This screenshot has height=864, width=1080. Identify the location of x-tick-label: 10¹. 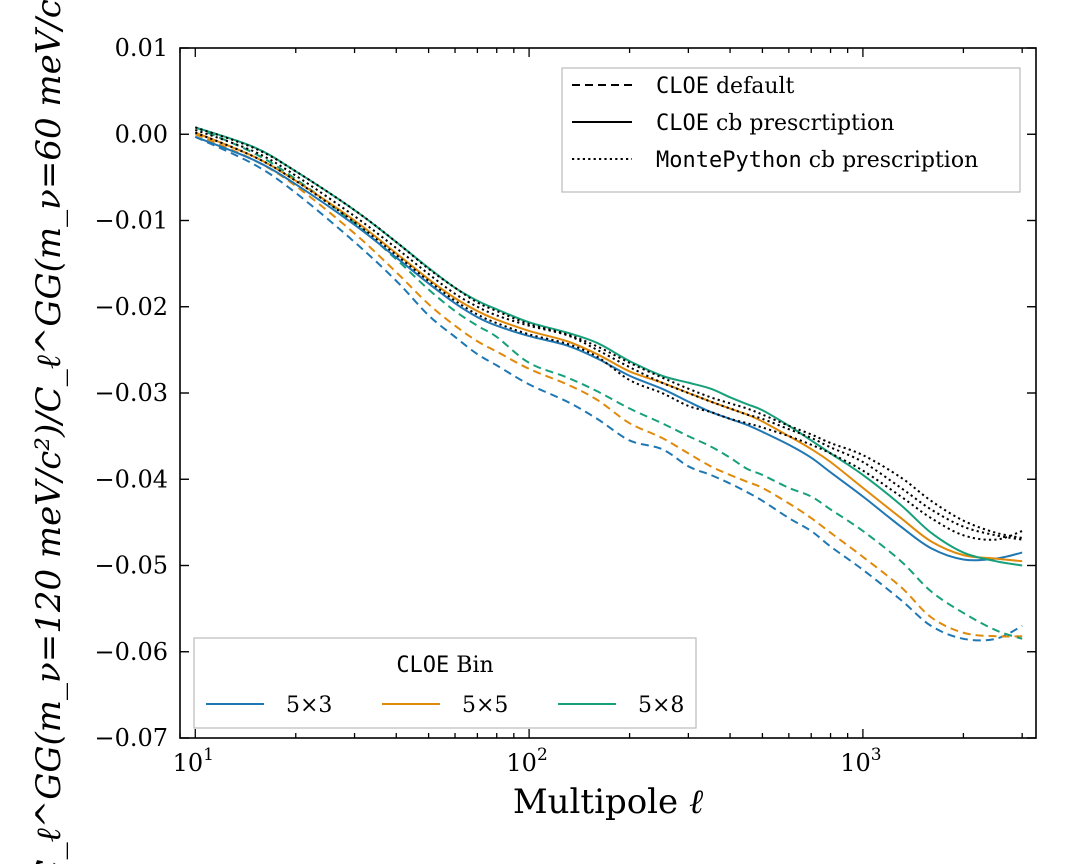
(193, 761).